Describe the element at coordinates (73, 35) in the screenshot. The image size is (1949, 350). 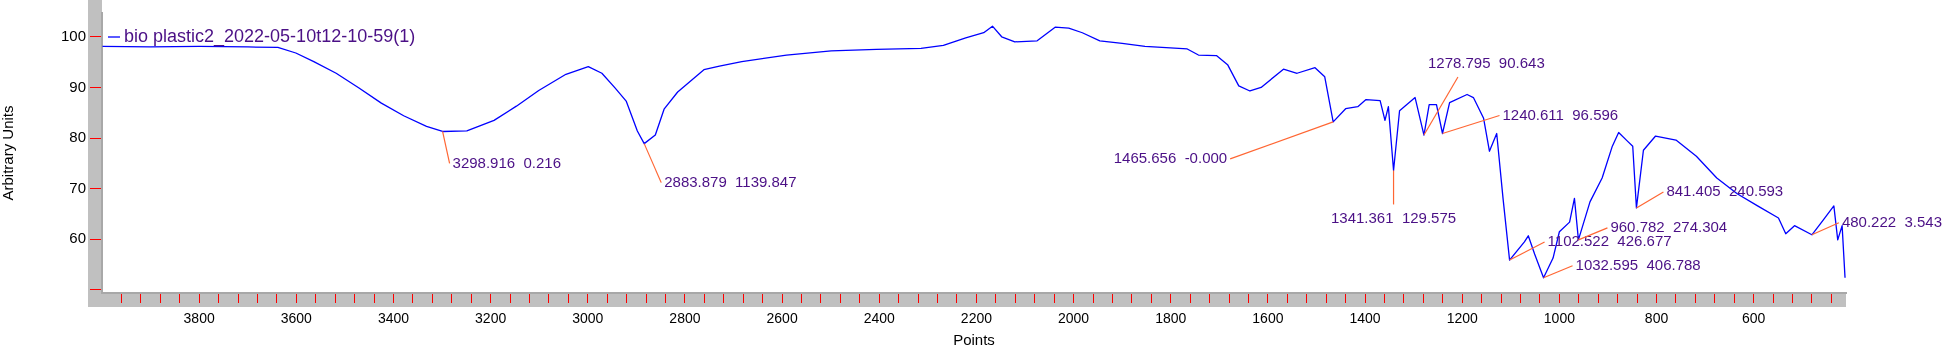
I see `y-tick-label: 100` at that location.